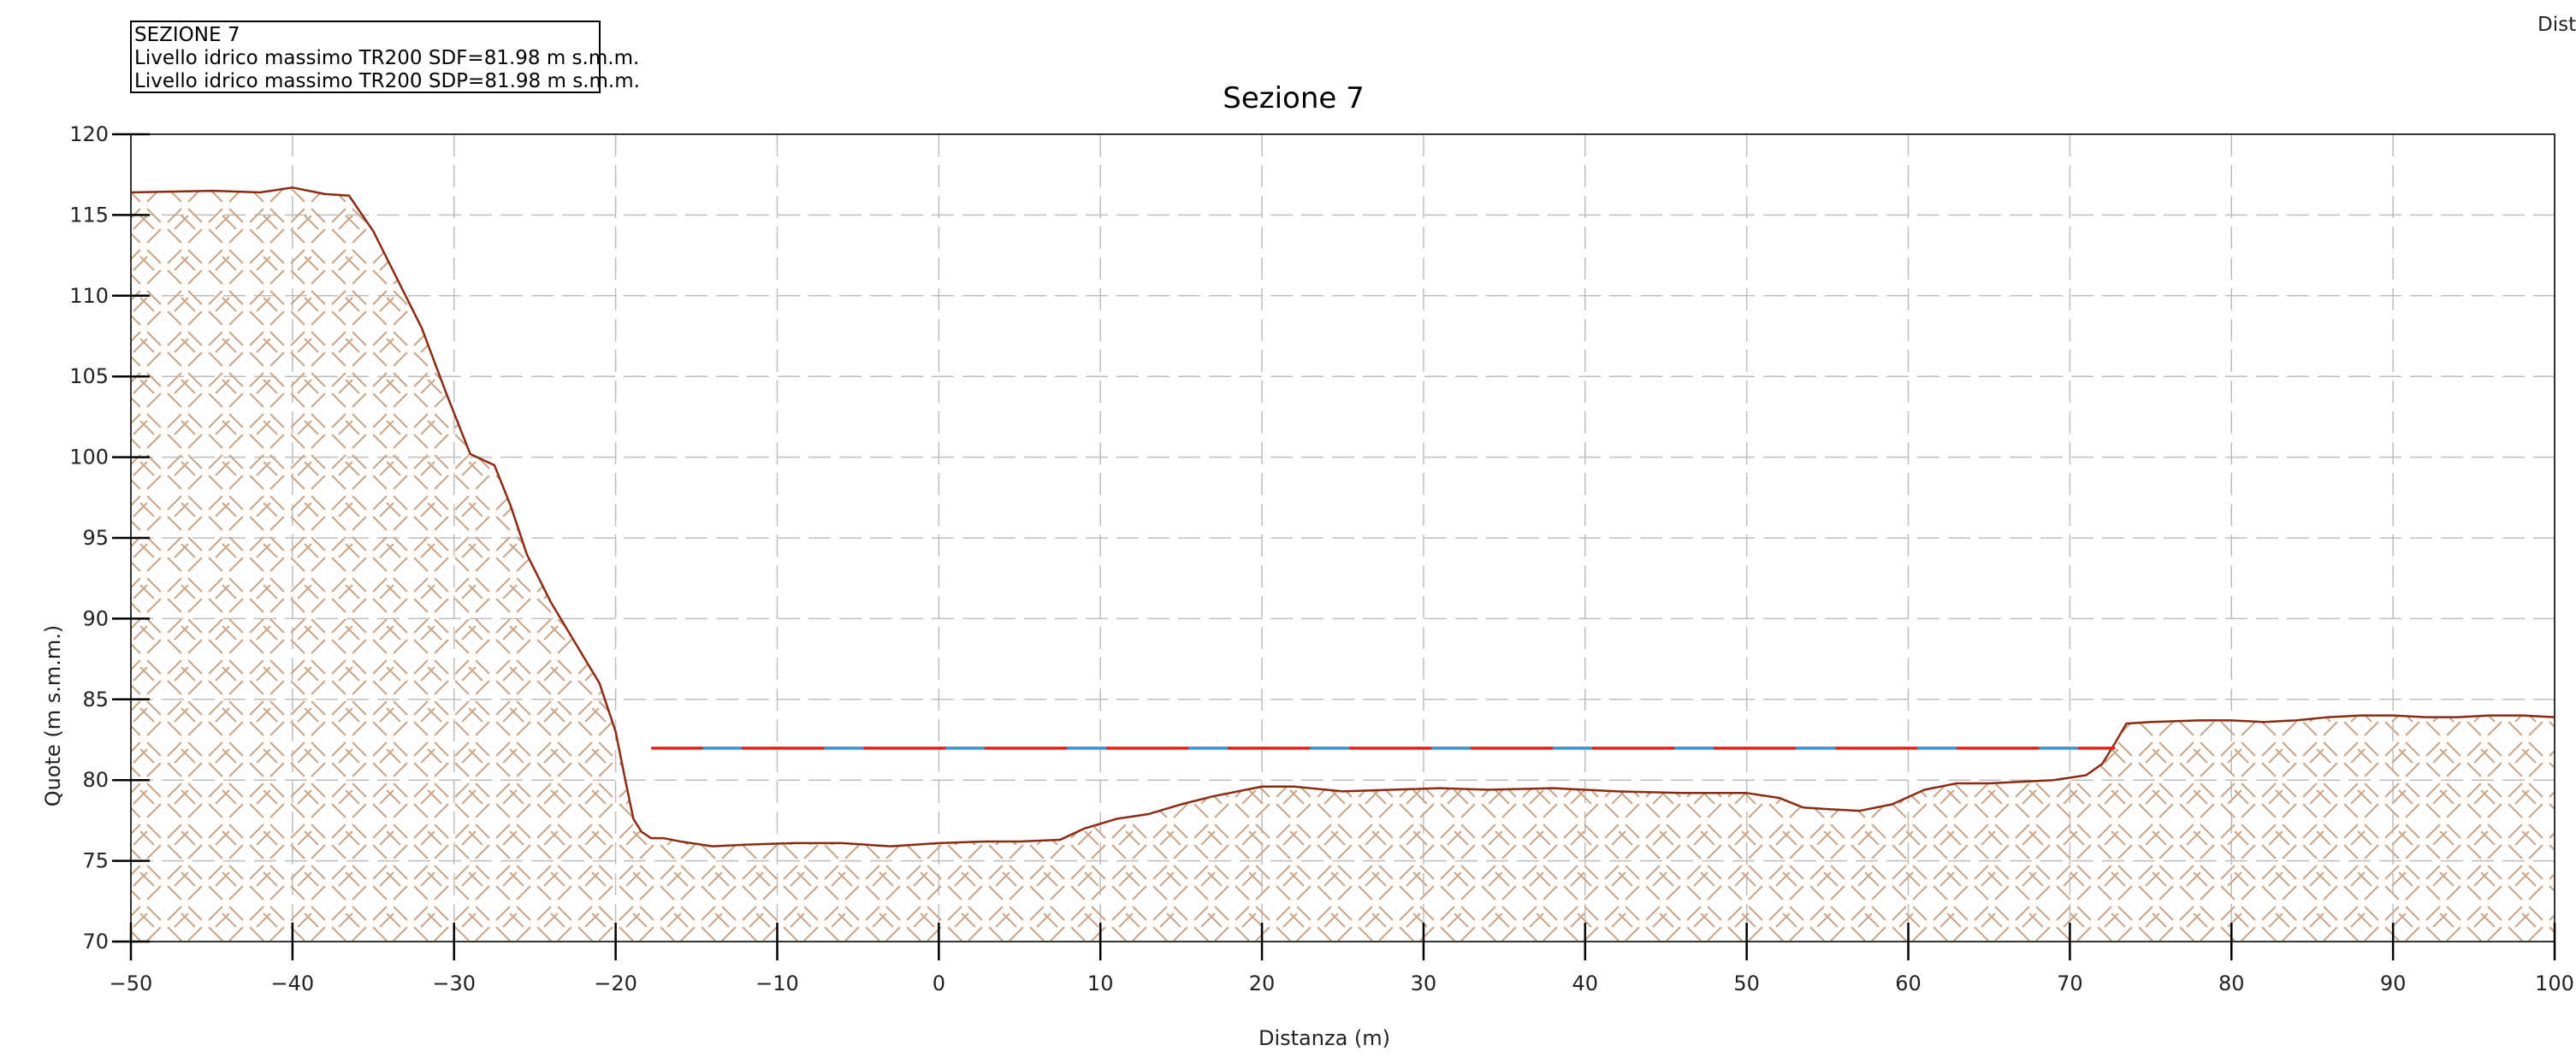 The image size is (2576, 1063). What do you see at coordinates (1262, 983) in the screenshot?
I see `x-tick-label: 20` at bounding box center [1262, 983].